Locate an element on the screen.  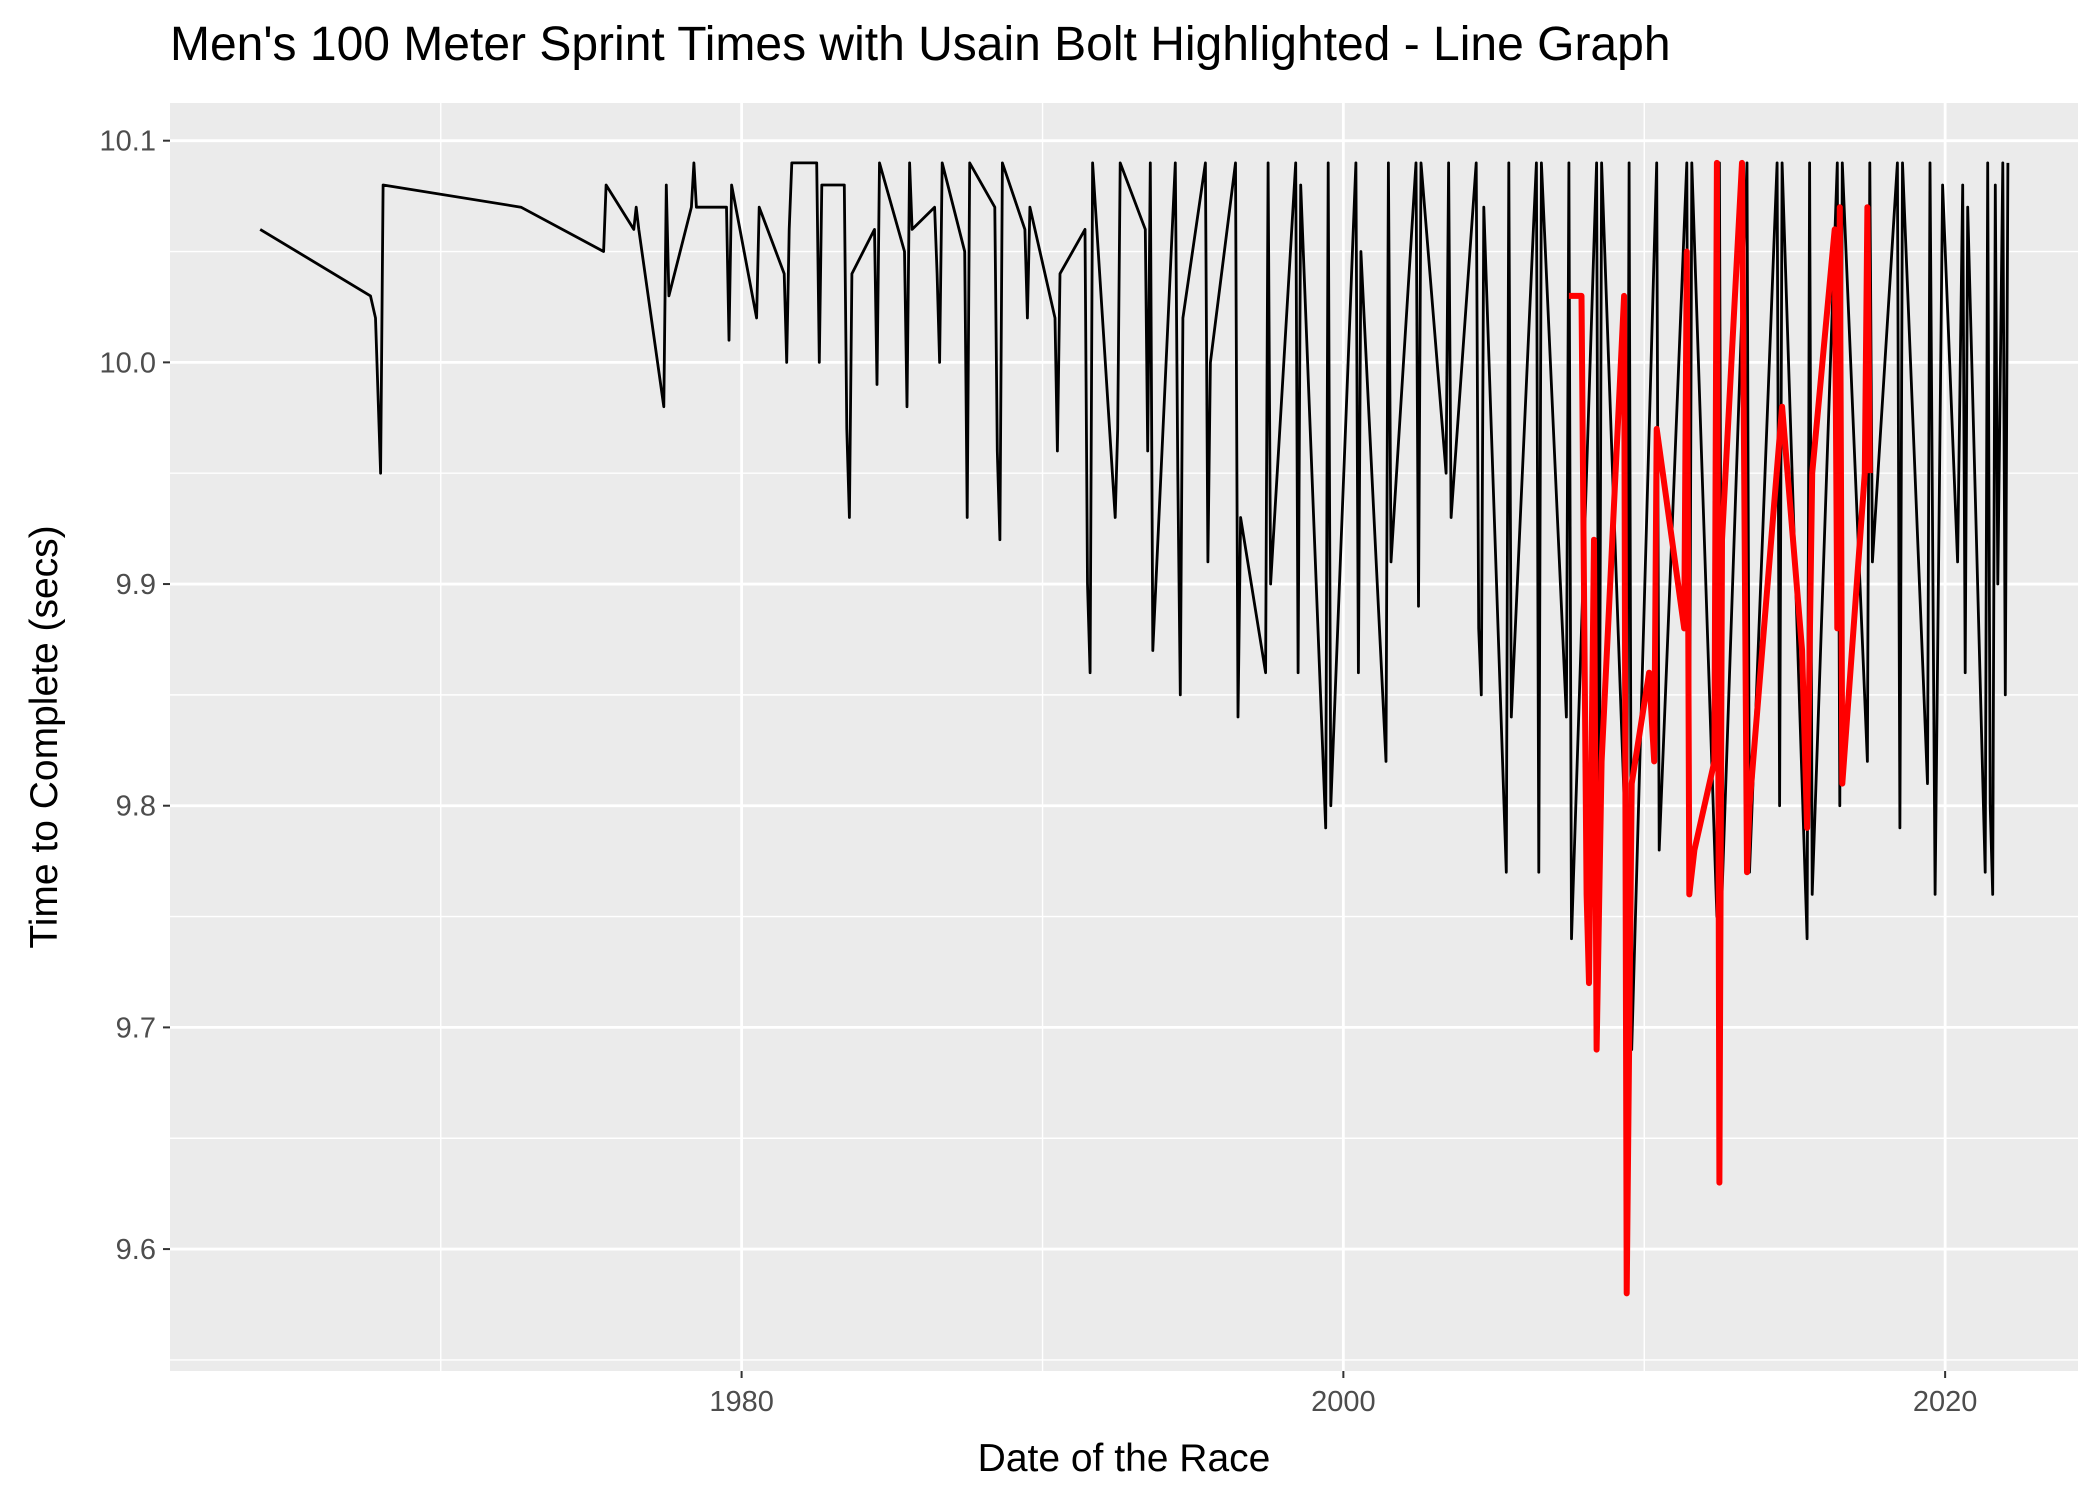
x-axis: 1980 2000 2020 is located at coordinates (1343, 1394).